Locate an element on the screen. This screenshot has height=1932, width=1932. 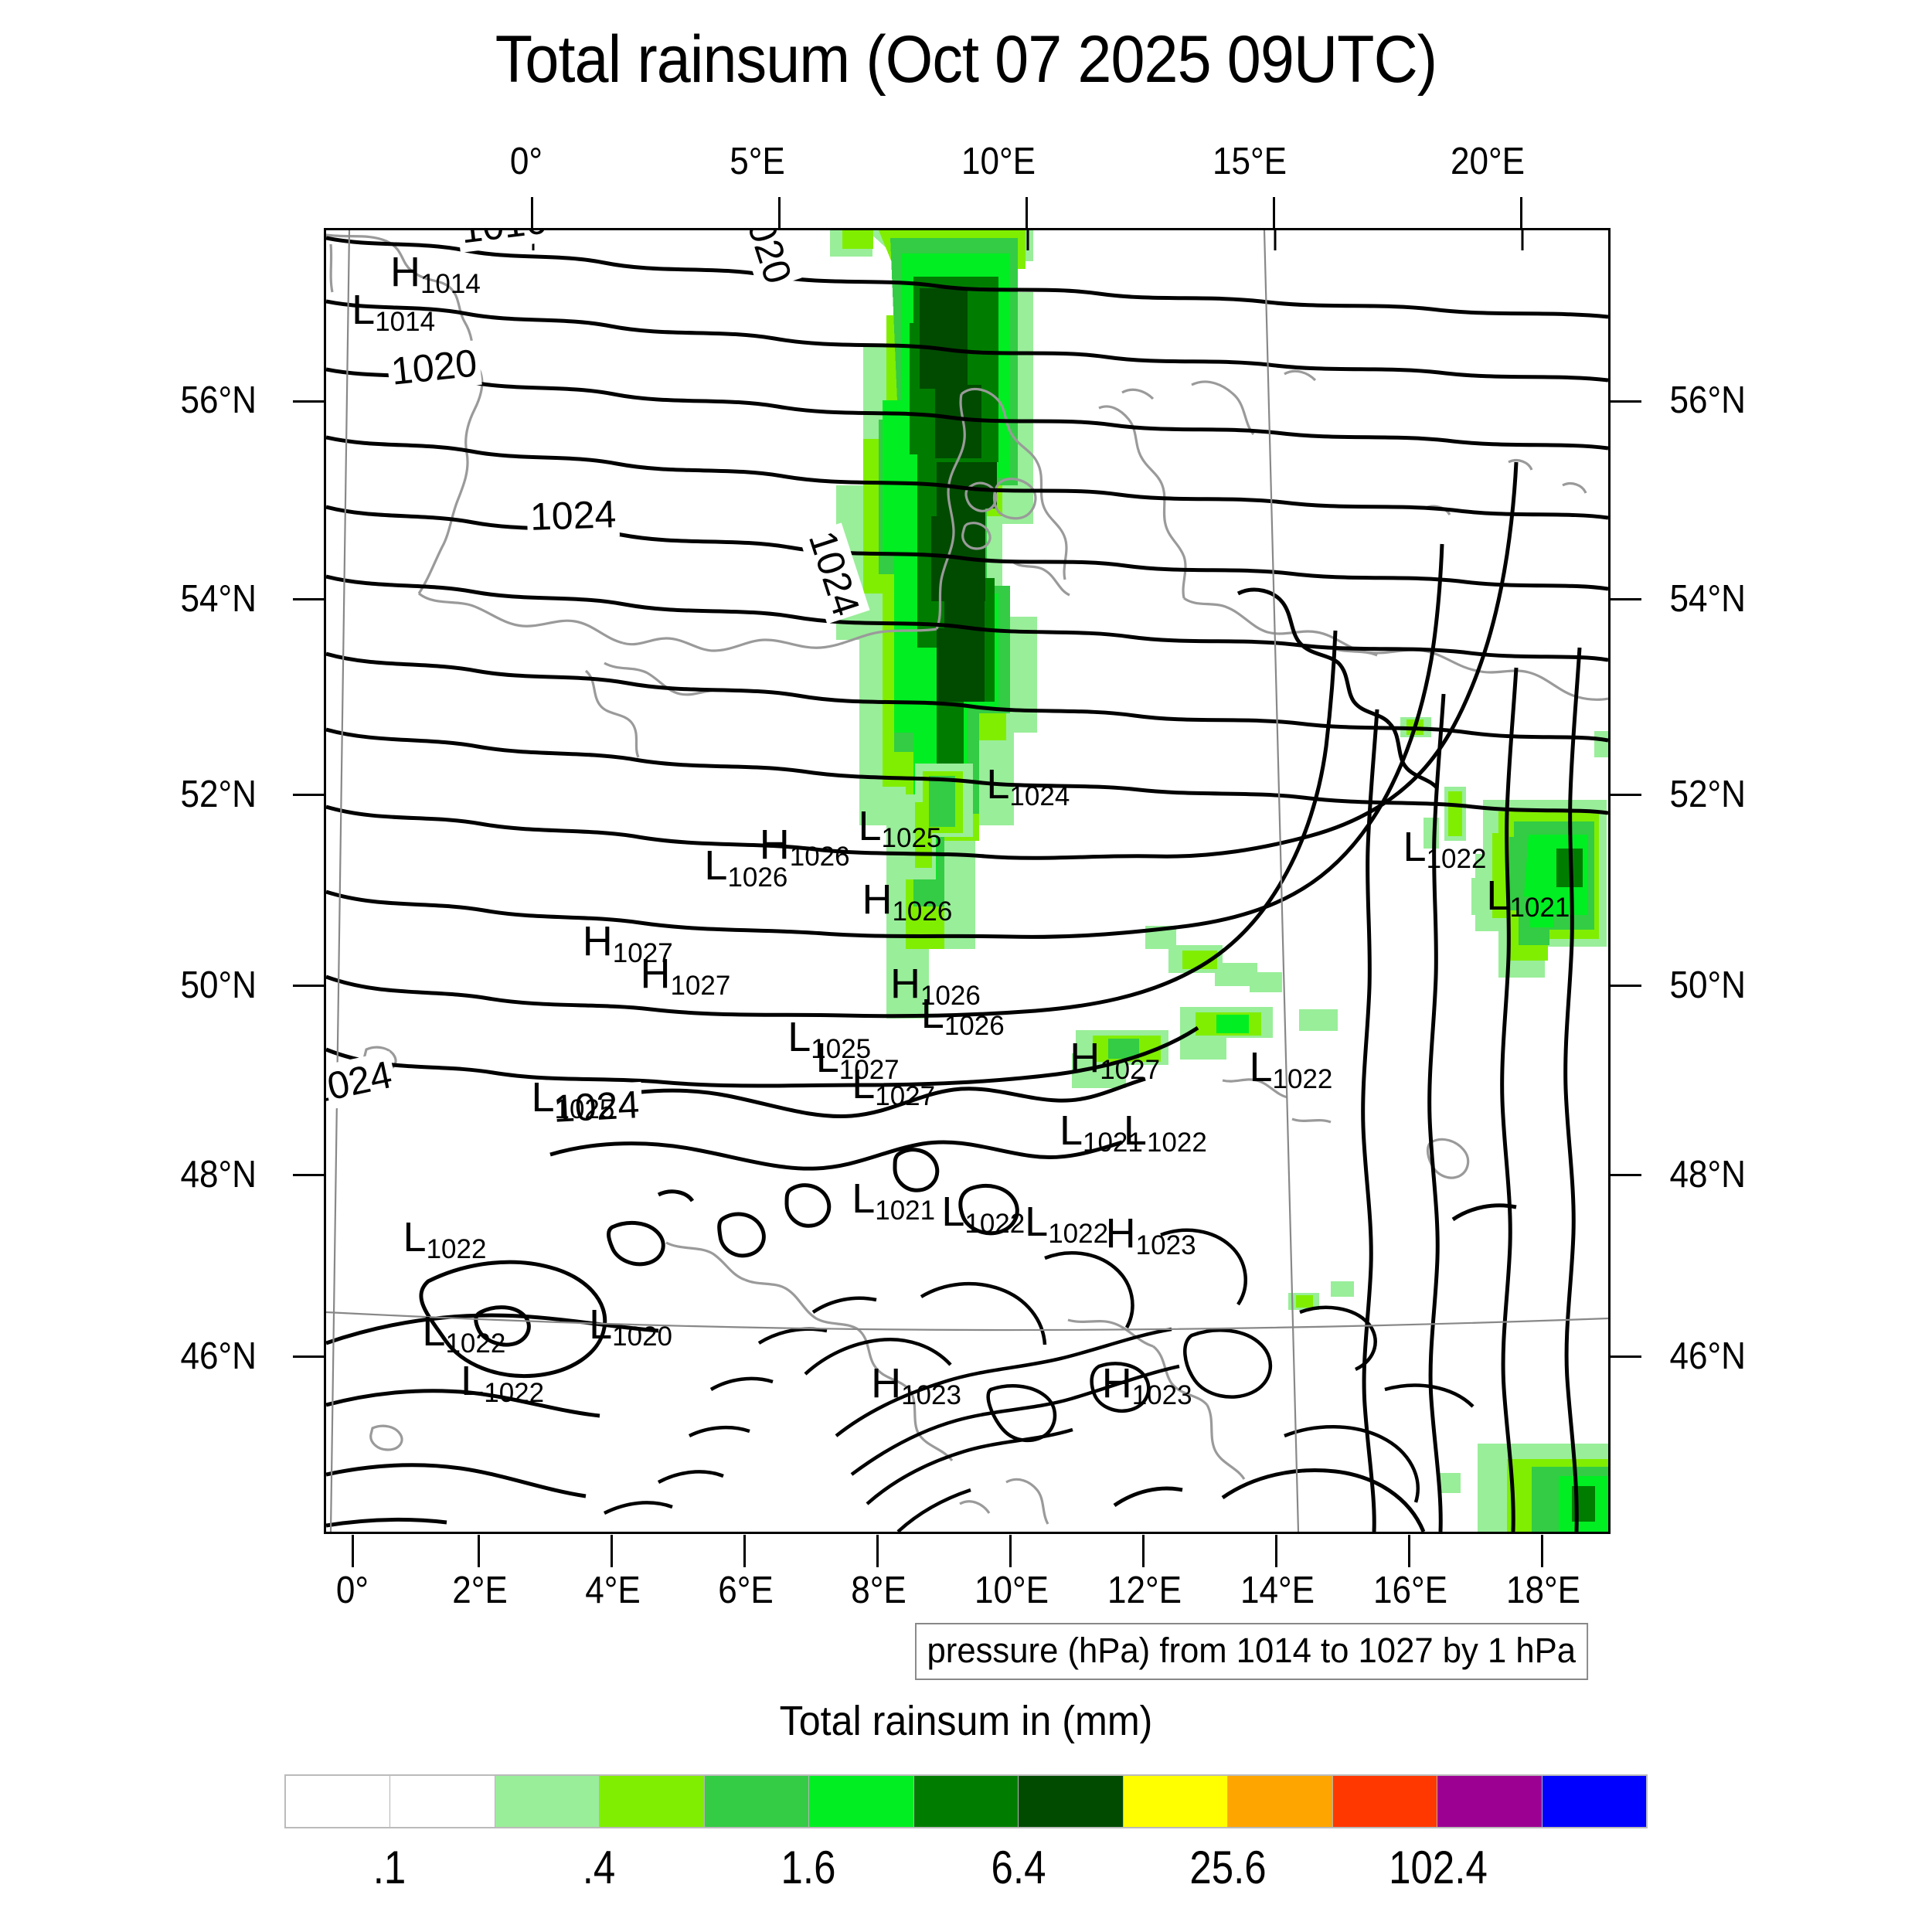
pressure-extremum-l-11: L1025 is located at coordinates (829, 1038).